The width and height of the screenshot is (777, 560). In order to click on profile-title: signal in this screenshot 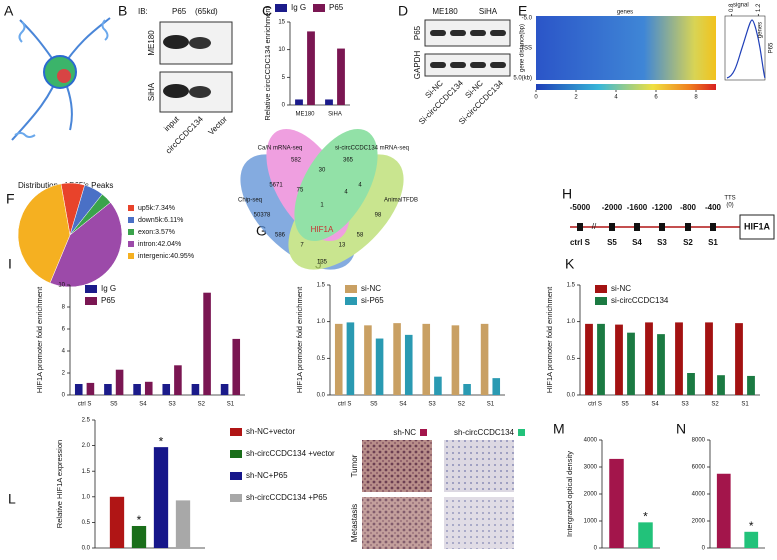, I will do `click(741, 6)`.